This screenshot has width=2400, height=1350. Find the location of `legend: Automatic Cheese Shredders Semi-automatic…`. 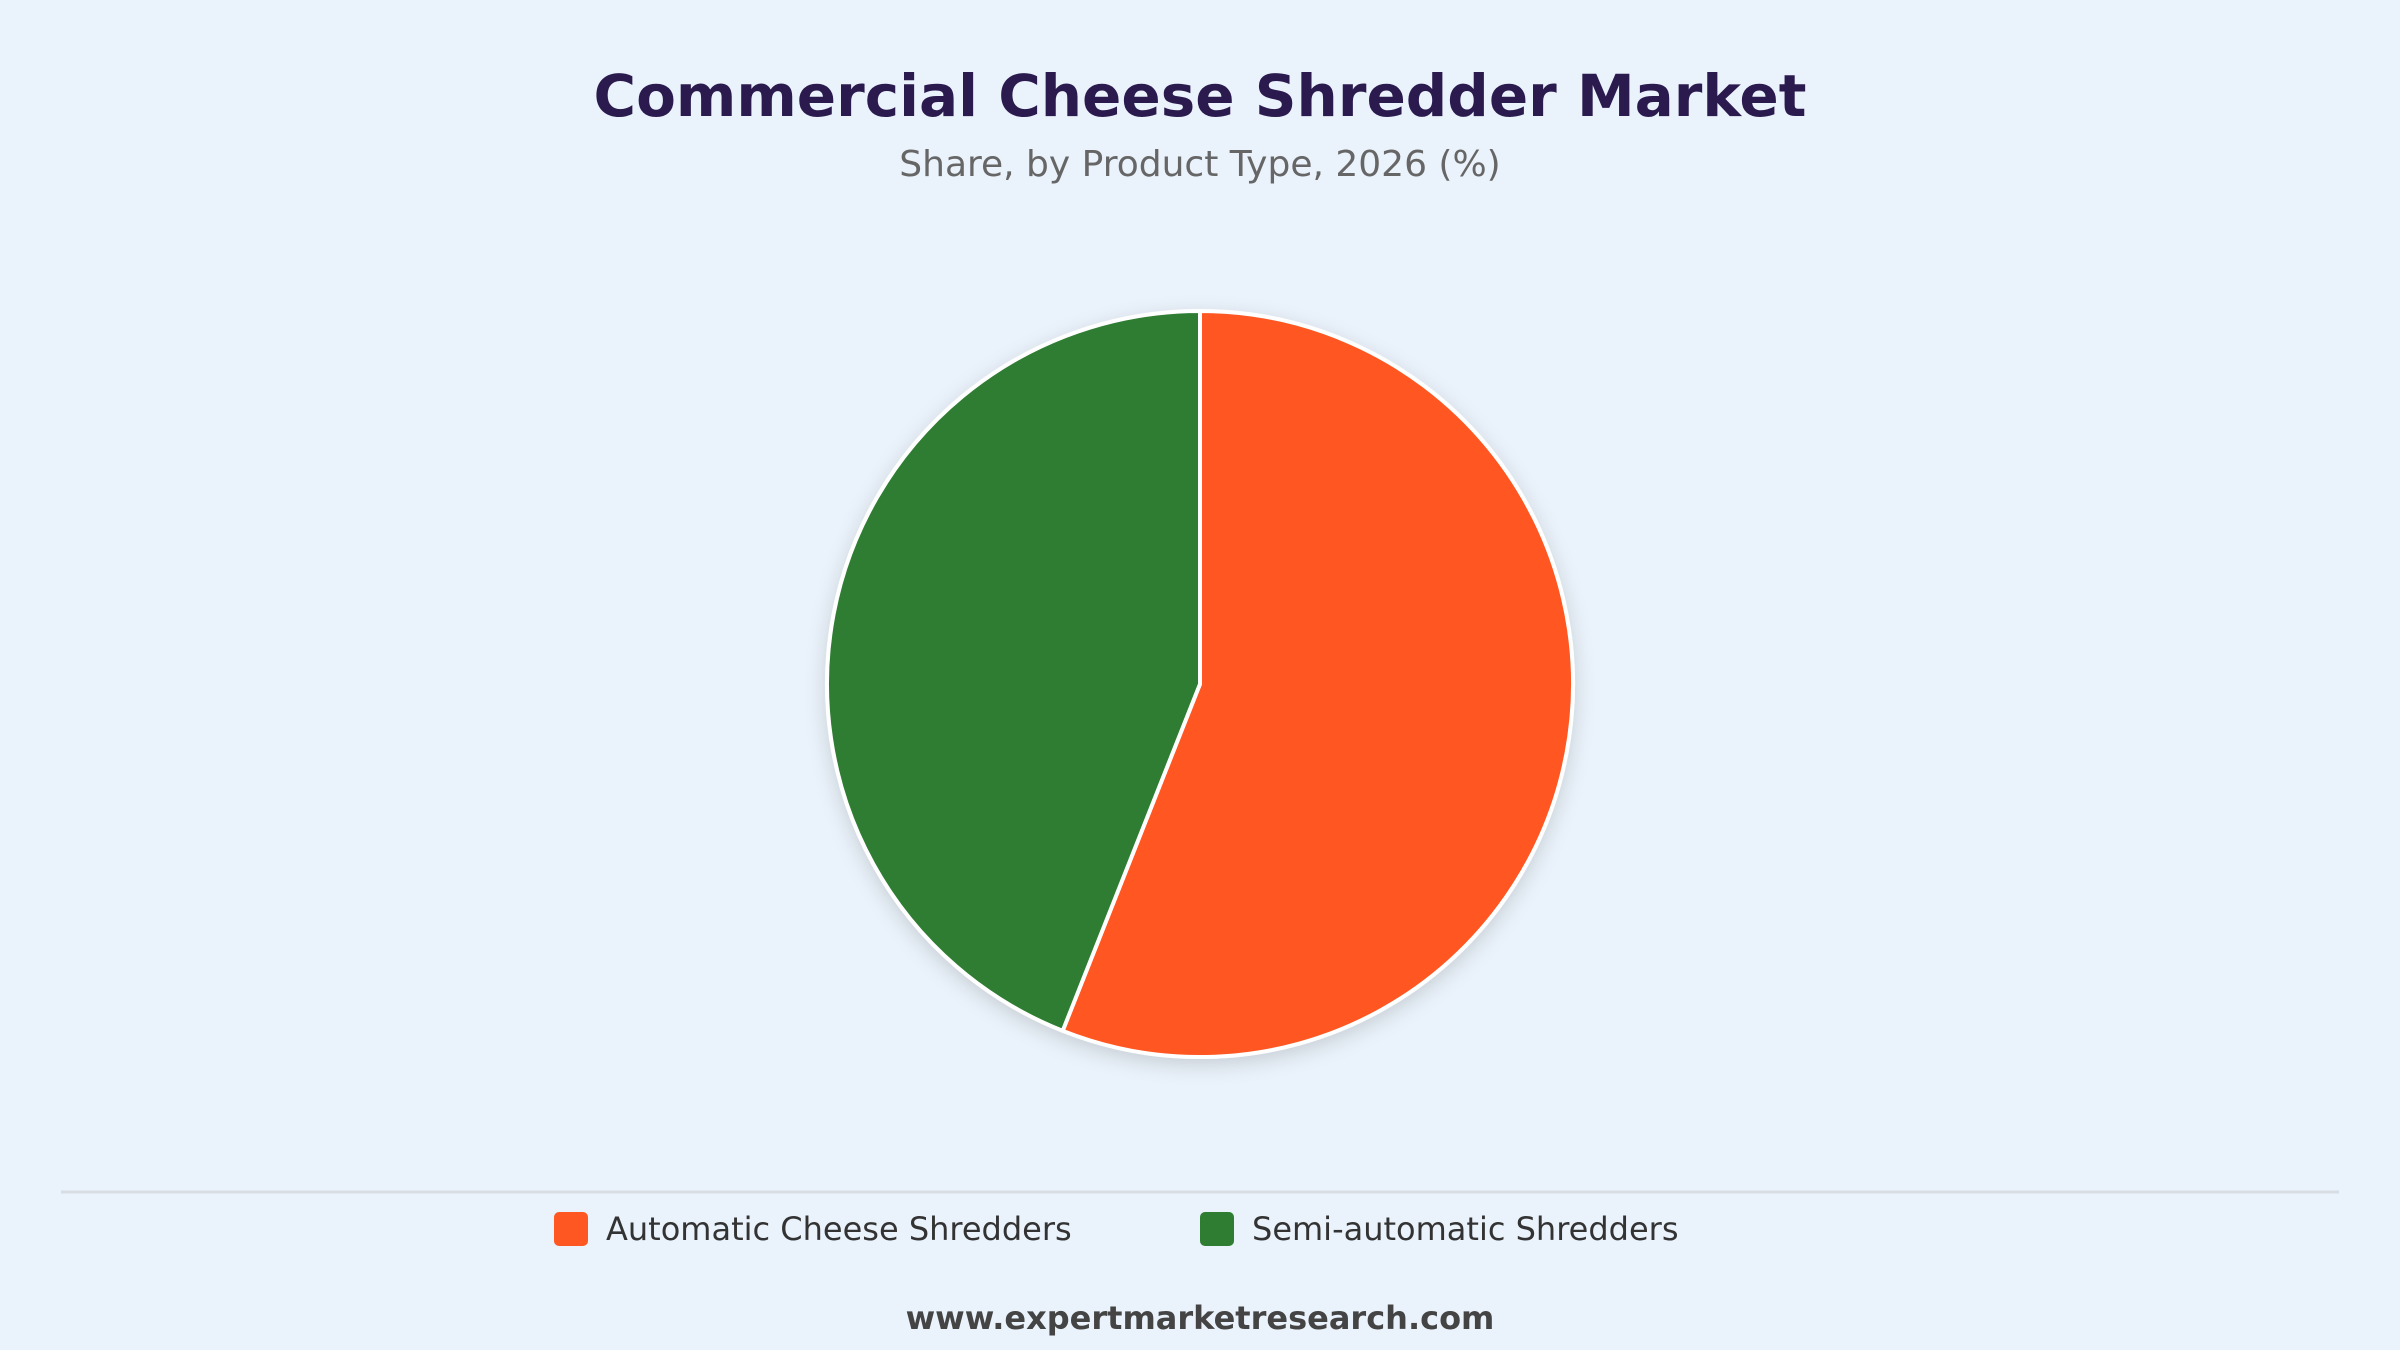

legend: Automatic Cheese Shredders Semi-automatic… is located at coordinates (1116, 1229).